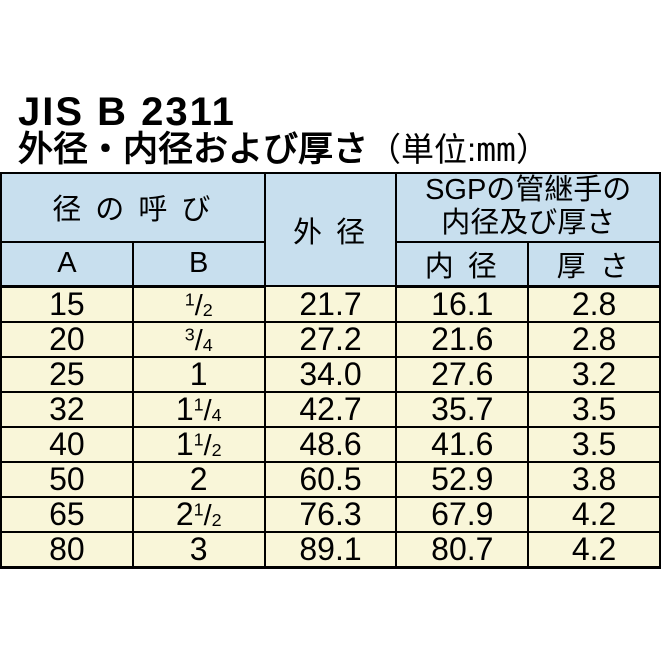  What do you see at coordinates (133, 207) in the screenshot?
I see `header-size-designation: 径 の 呼 び` at bounding box center [133, 207].